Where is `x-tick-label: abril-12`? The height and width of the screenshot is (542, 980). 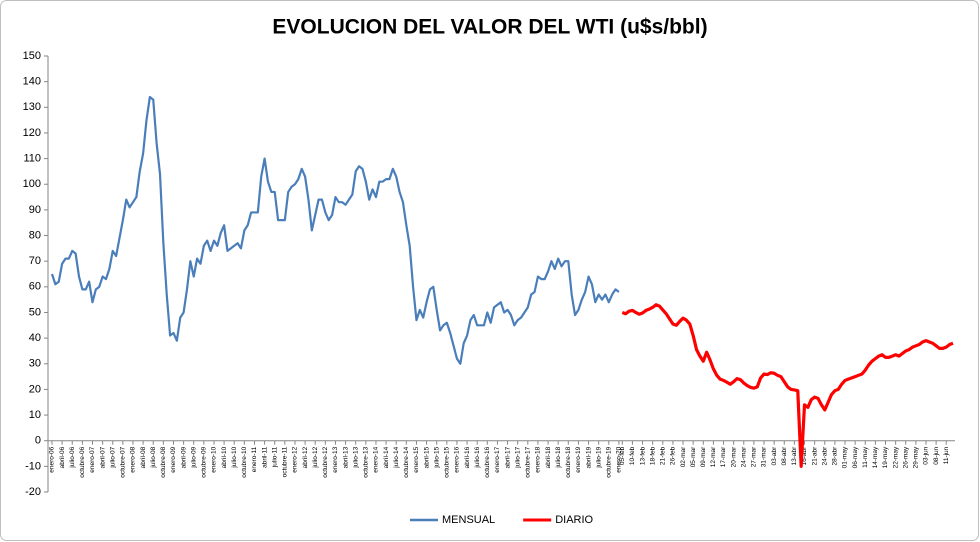 x-tick-label: abril-12 is located at coordinates (305, 457).